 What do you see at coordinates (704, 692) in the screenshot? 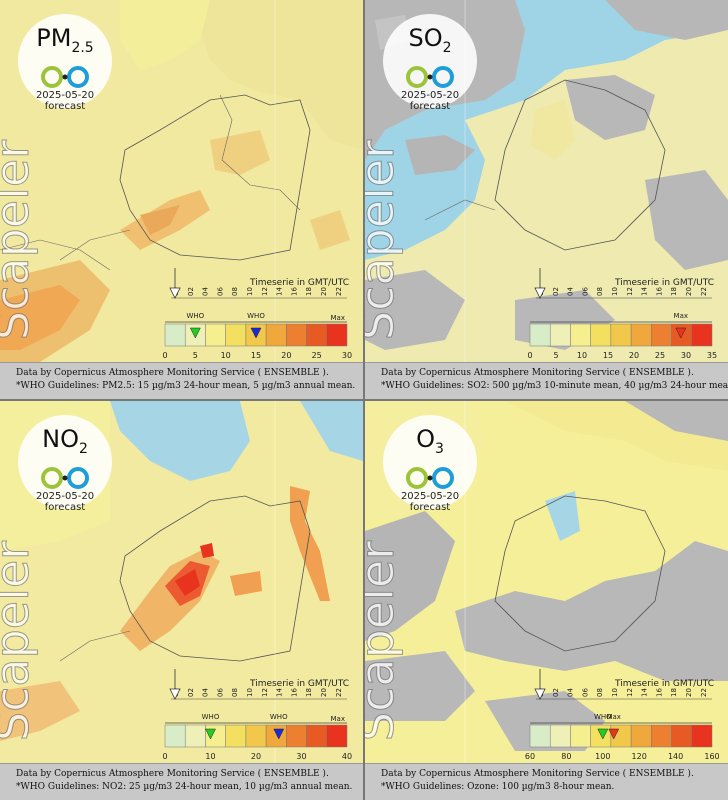
I see `hour-tick-label: 22` at bounding box center [704, 692].